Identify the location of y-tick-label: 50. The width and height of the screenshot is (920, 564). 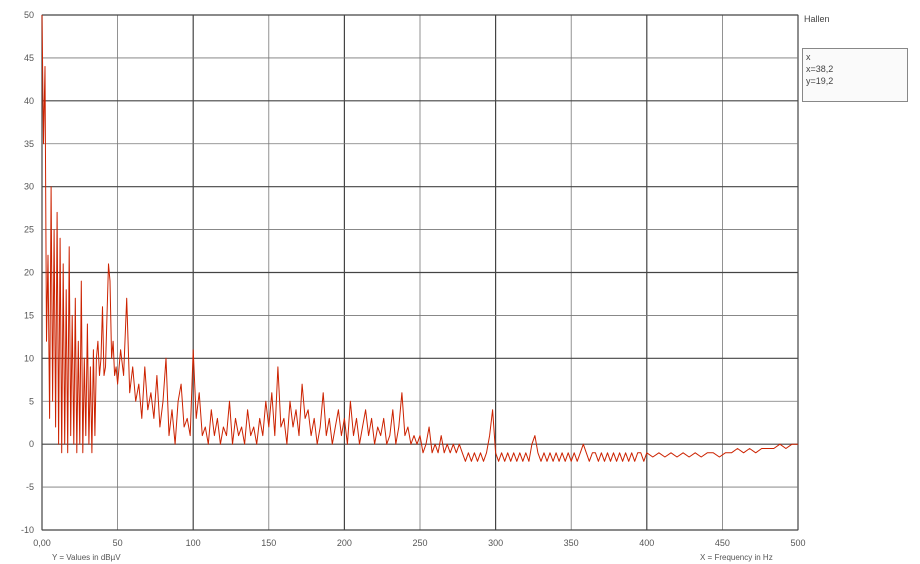
(29, 15).